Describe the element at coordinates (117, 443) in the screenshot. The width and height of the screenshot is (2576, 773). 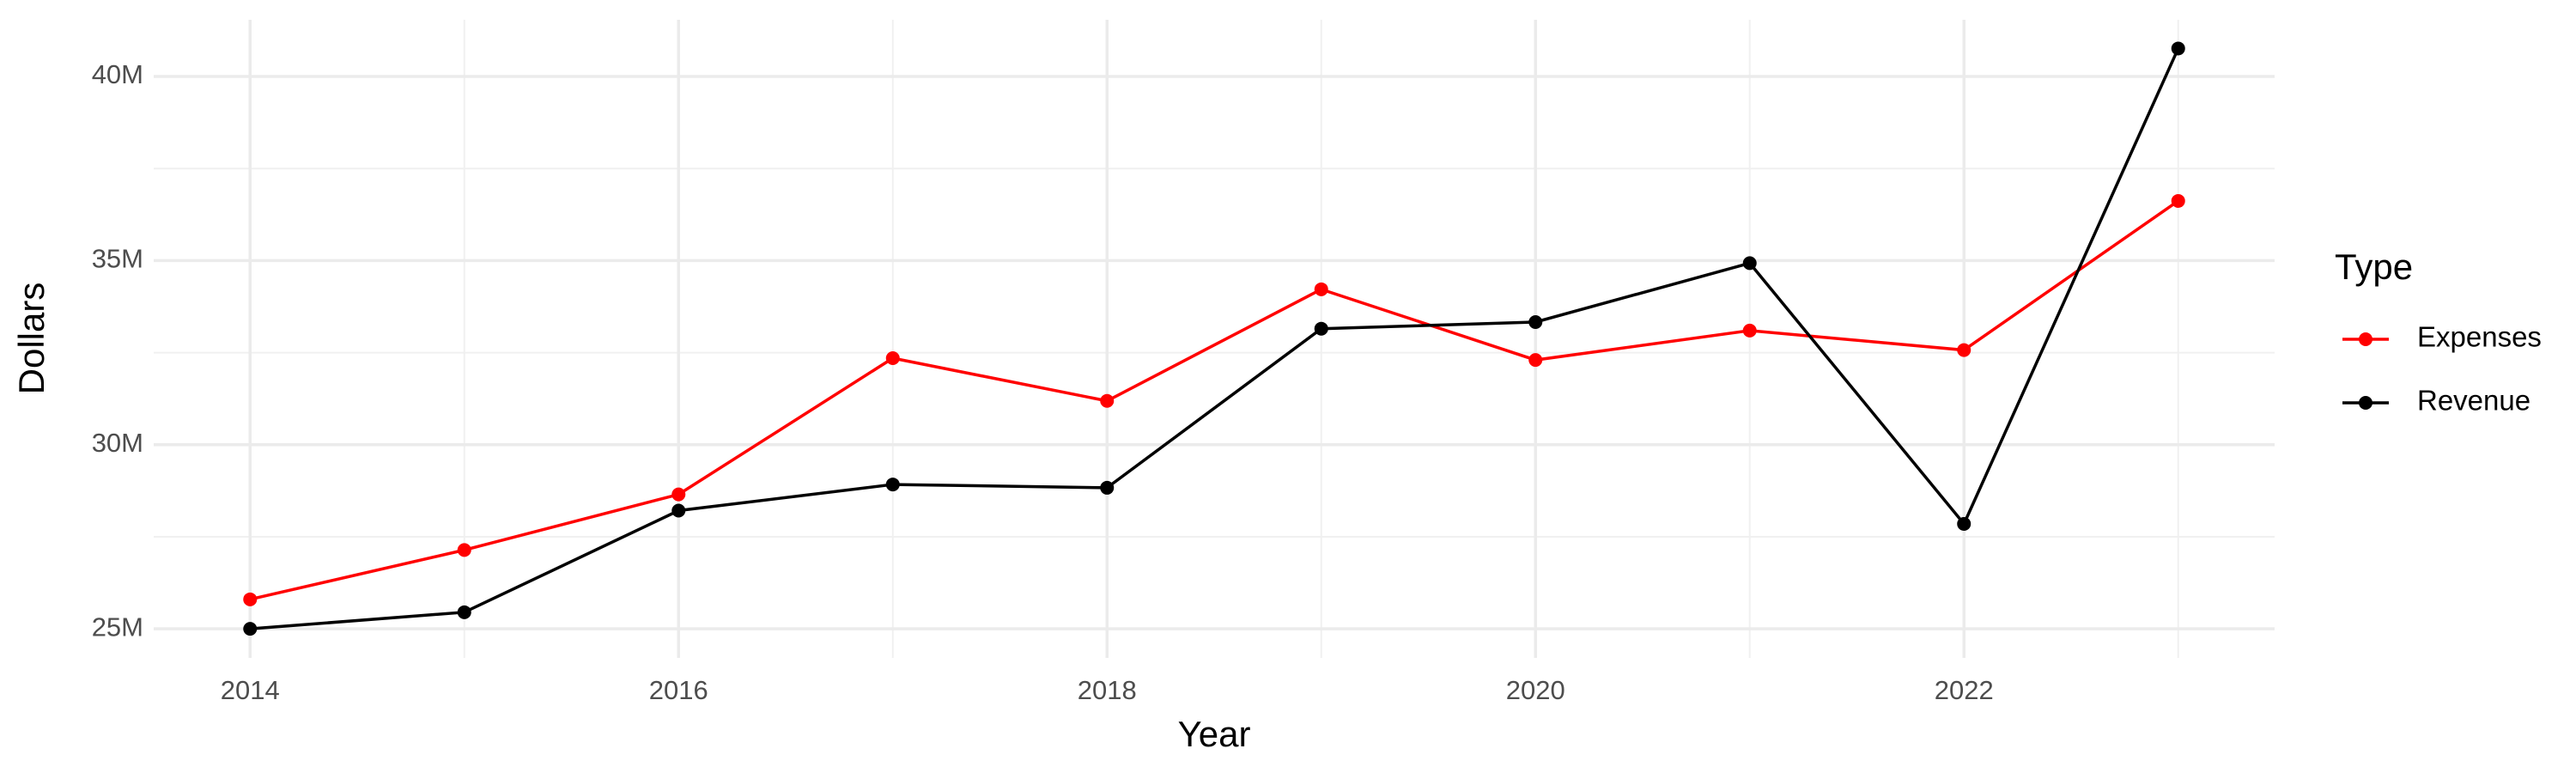
I see `y-tick-label: 30M` at that location.